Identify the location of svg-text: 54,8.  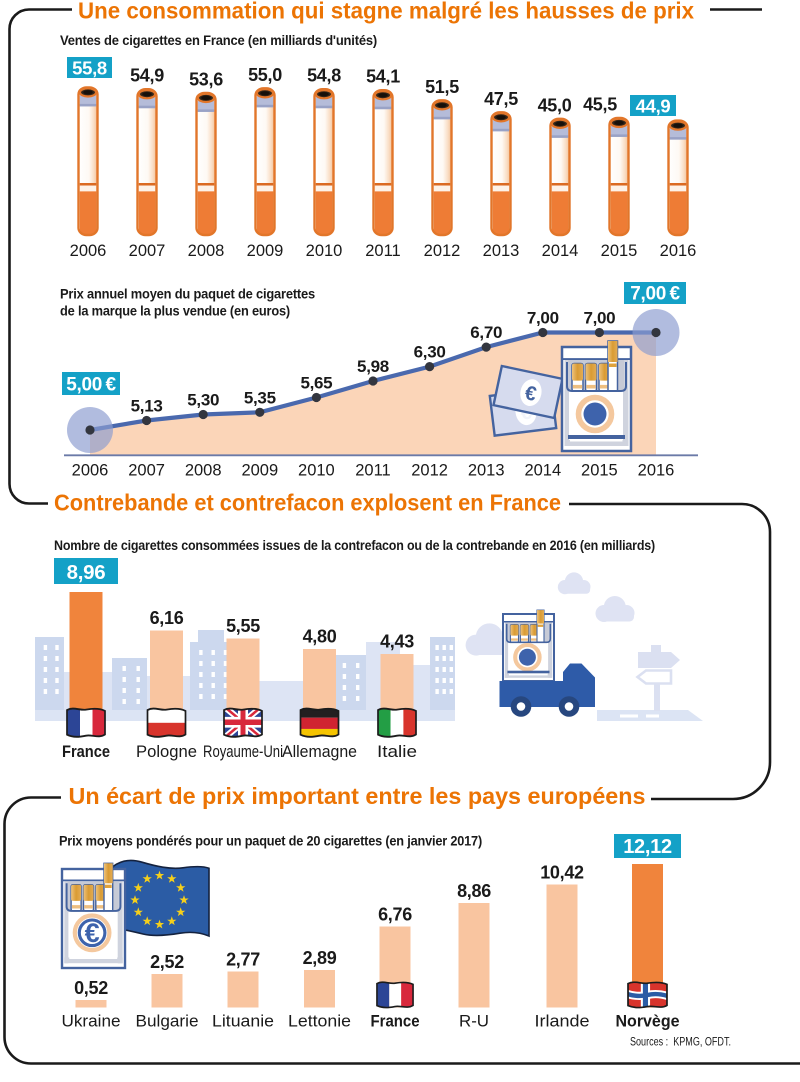
(324, 76).